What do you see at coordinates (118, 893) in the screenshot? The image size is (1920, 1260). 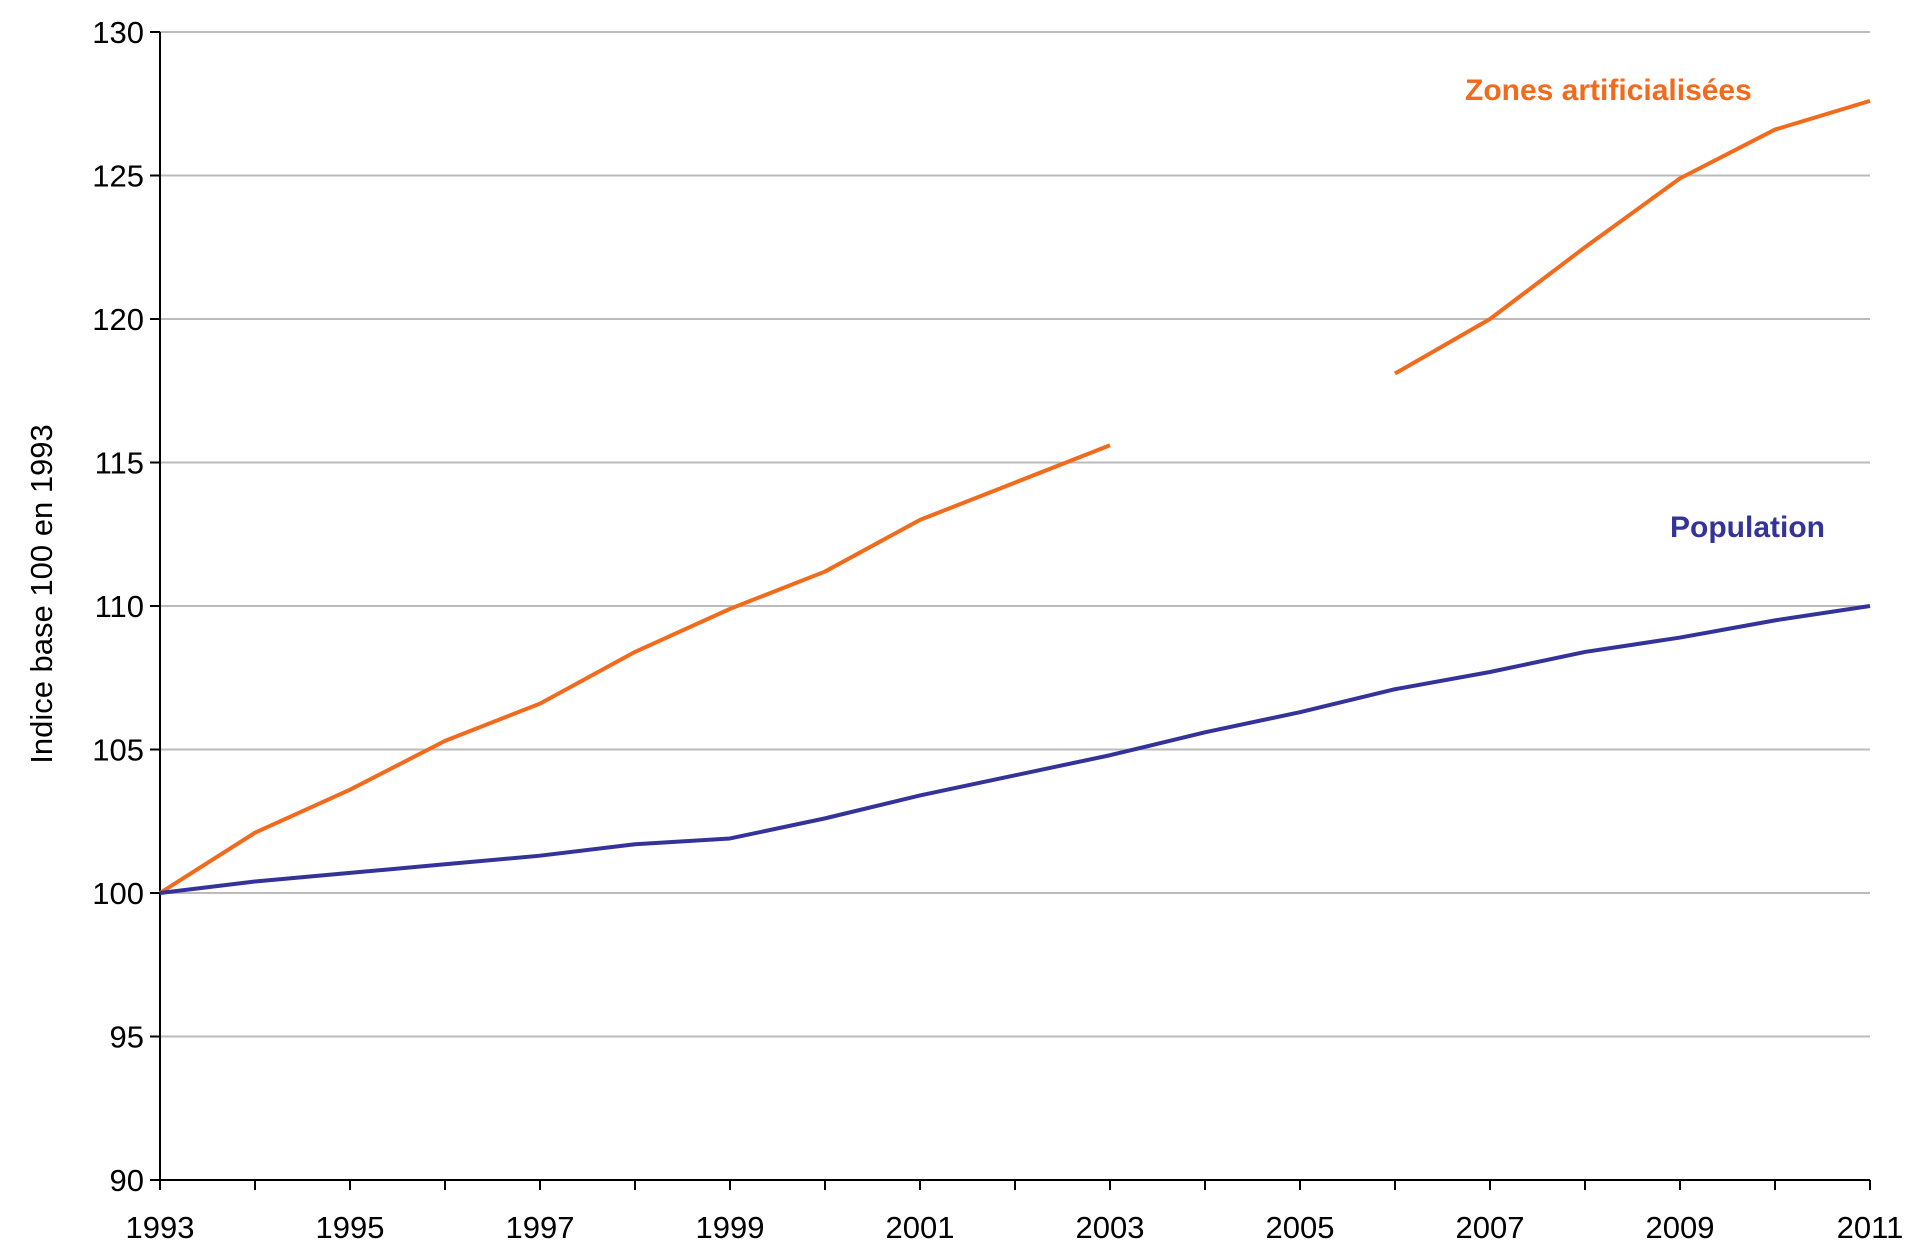 I see `y-tick-label: 100` at bounding box center [118, 893].